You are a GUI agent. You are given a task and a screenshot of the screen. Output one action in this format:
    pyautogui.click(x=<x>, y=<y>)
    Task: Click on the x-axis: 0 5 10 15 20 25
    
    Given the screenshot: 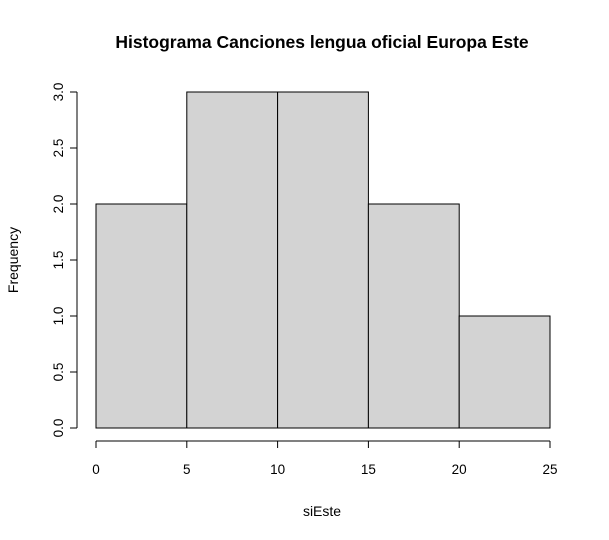 What is the action you would take?
    pyautogui.click(x=325, y=458)
    